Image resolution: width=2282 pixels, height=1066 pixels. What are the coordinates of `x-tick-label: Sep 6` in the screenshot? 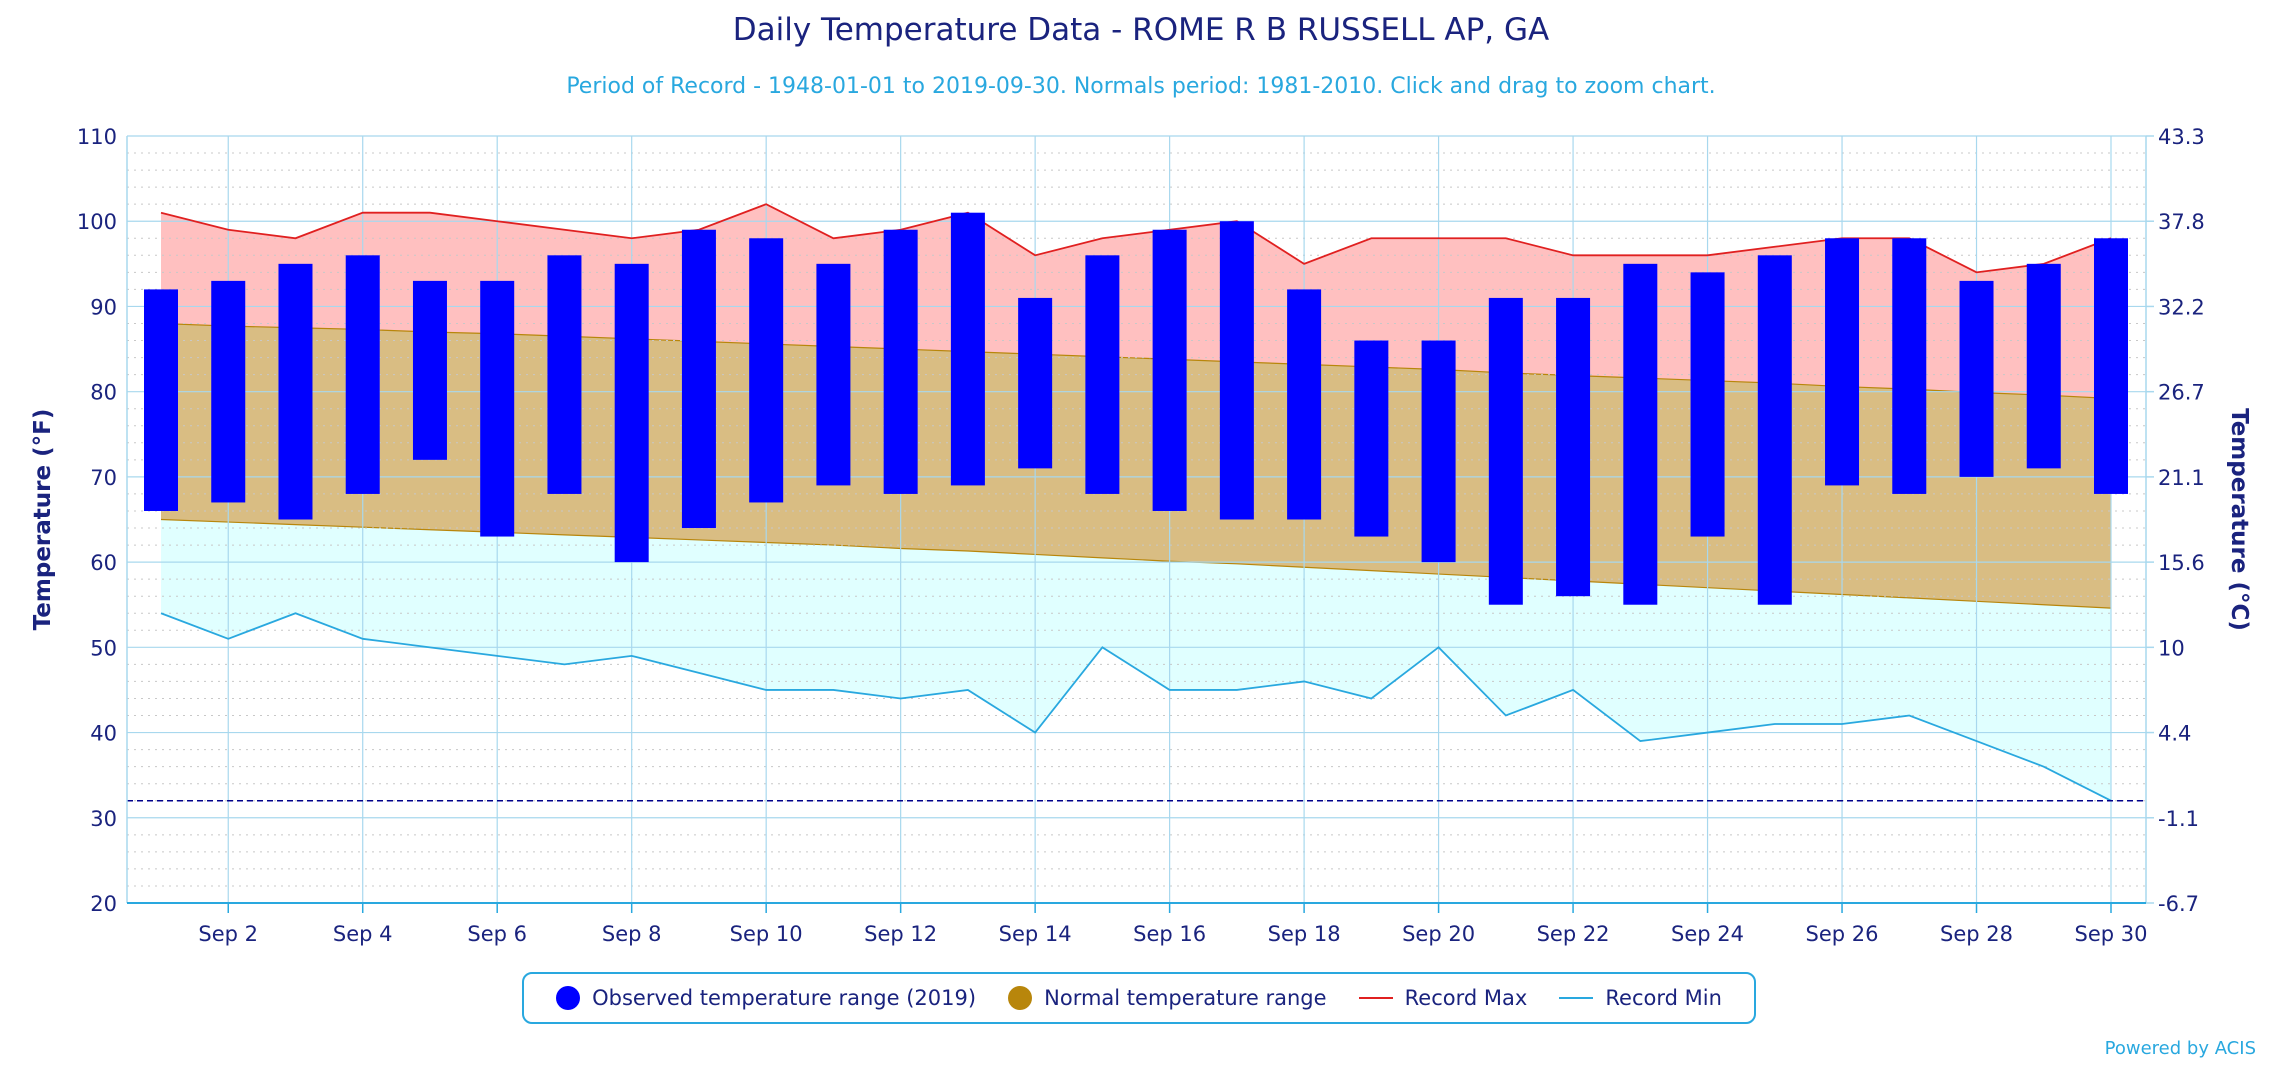 It's located at (497, 934).